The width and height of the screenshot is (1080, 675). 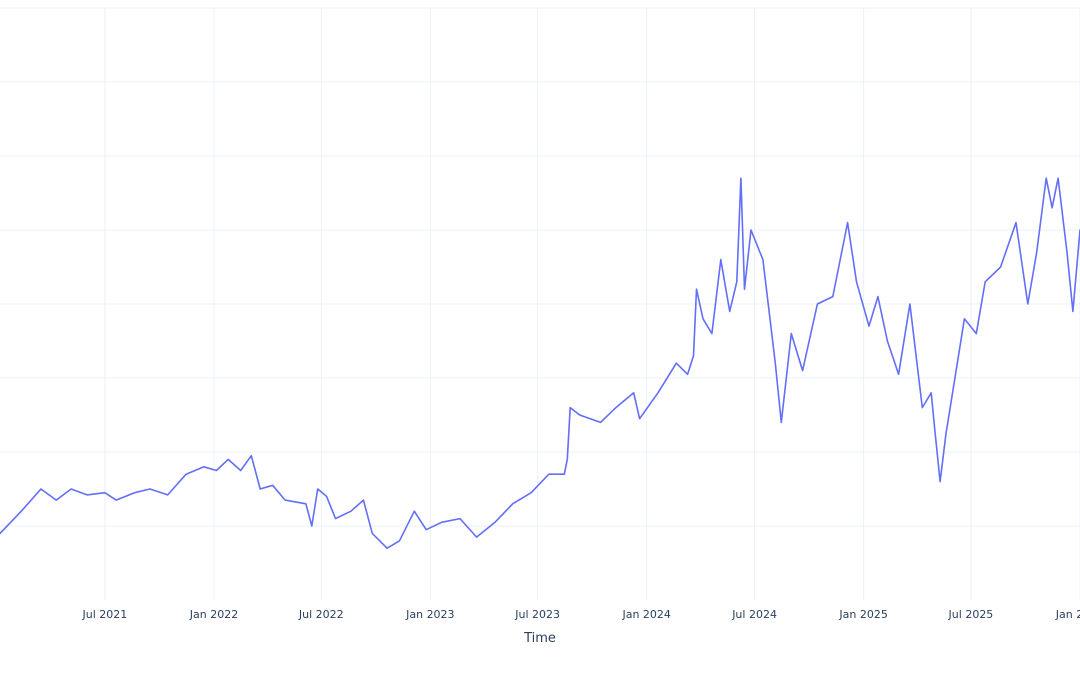 What do you see at coordinates (213, 614) in the screenshot?
I see `x-tick-label: Jan 2022` at bounding box center [213, 614].